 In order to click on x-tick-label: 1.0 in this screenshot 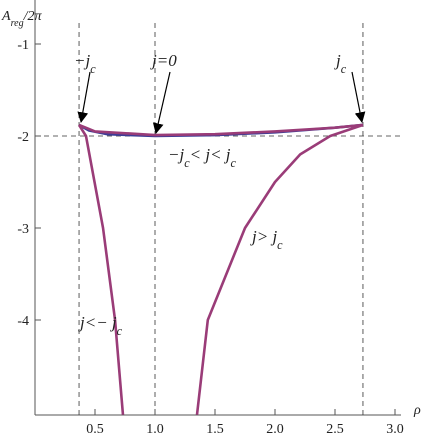, I will do `click(155, 429)`.